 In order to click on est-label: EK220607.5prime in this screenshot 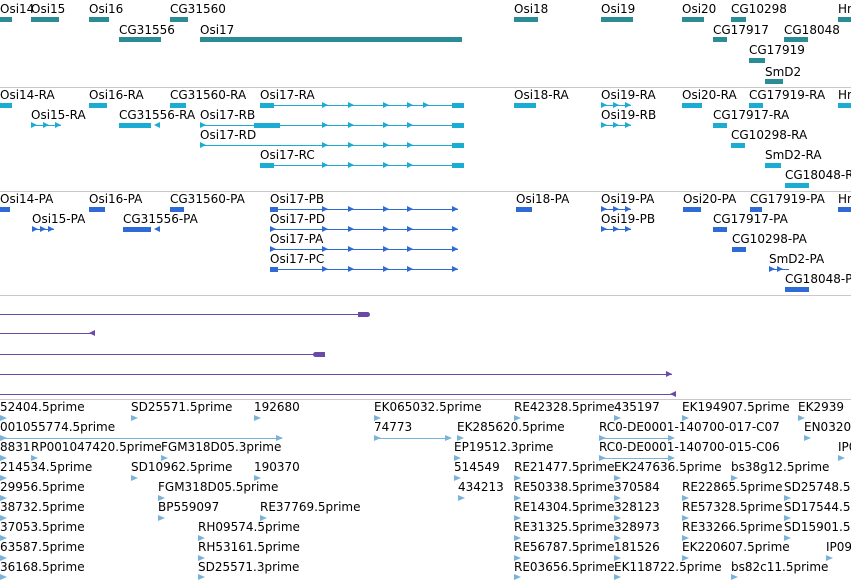, I will do `click(736, 547)`.